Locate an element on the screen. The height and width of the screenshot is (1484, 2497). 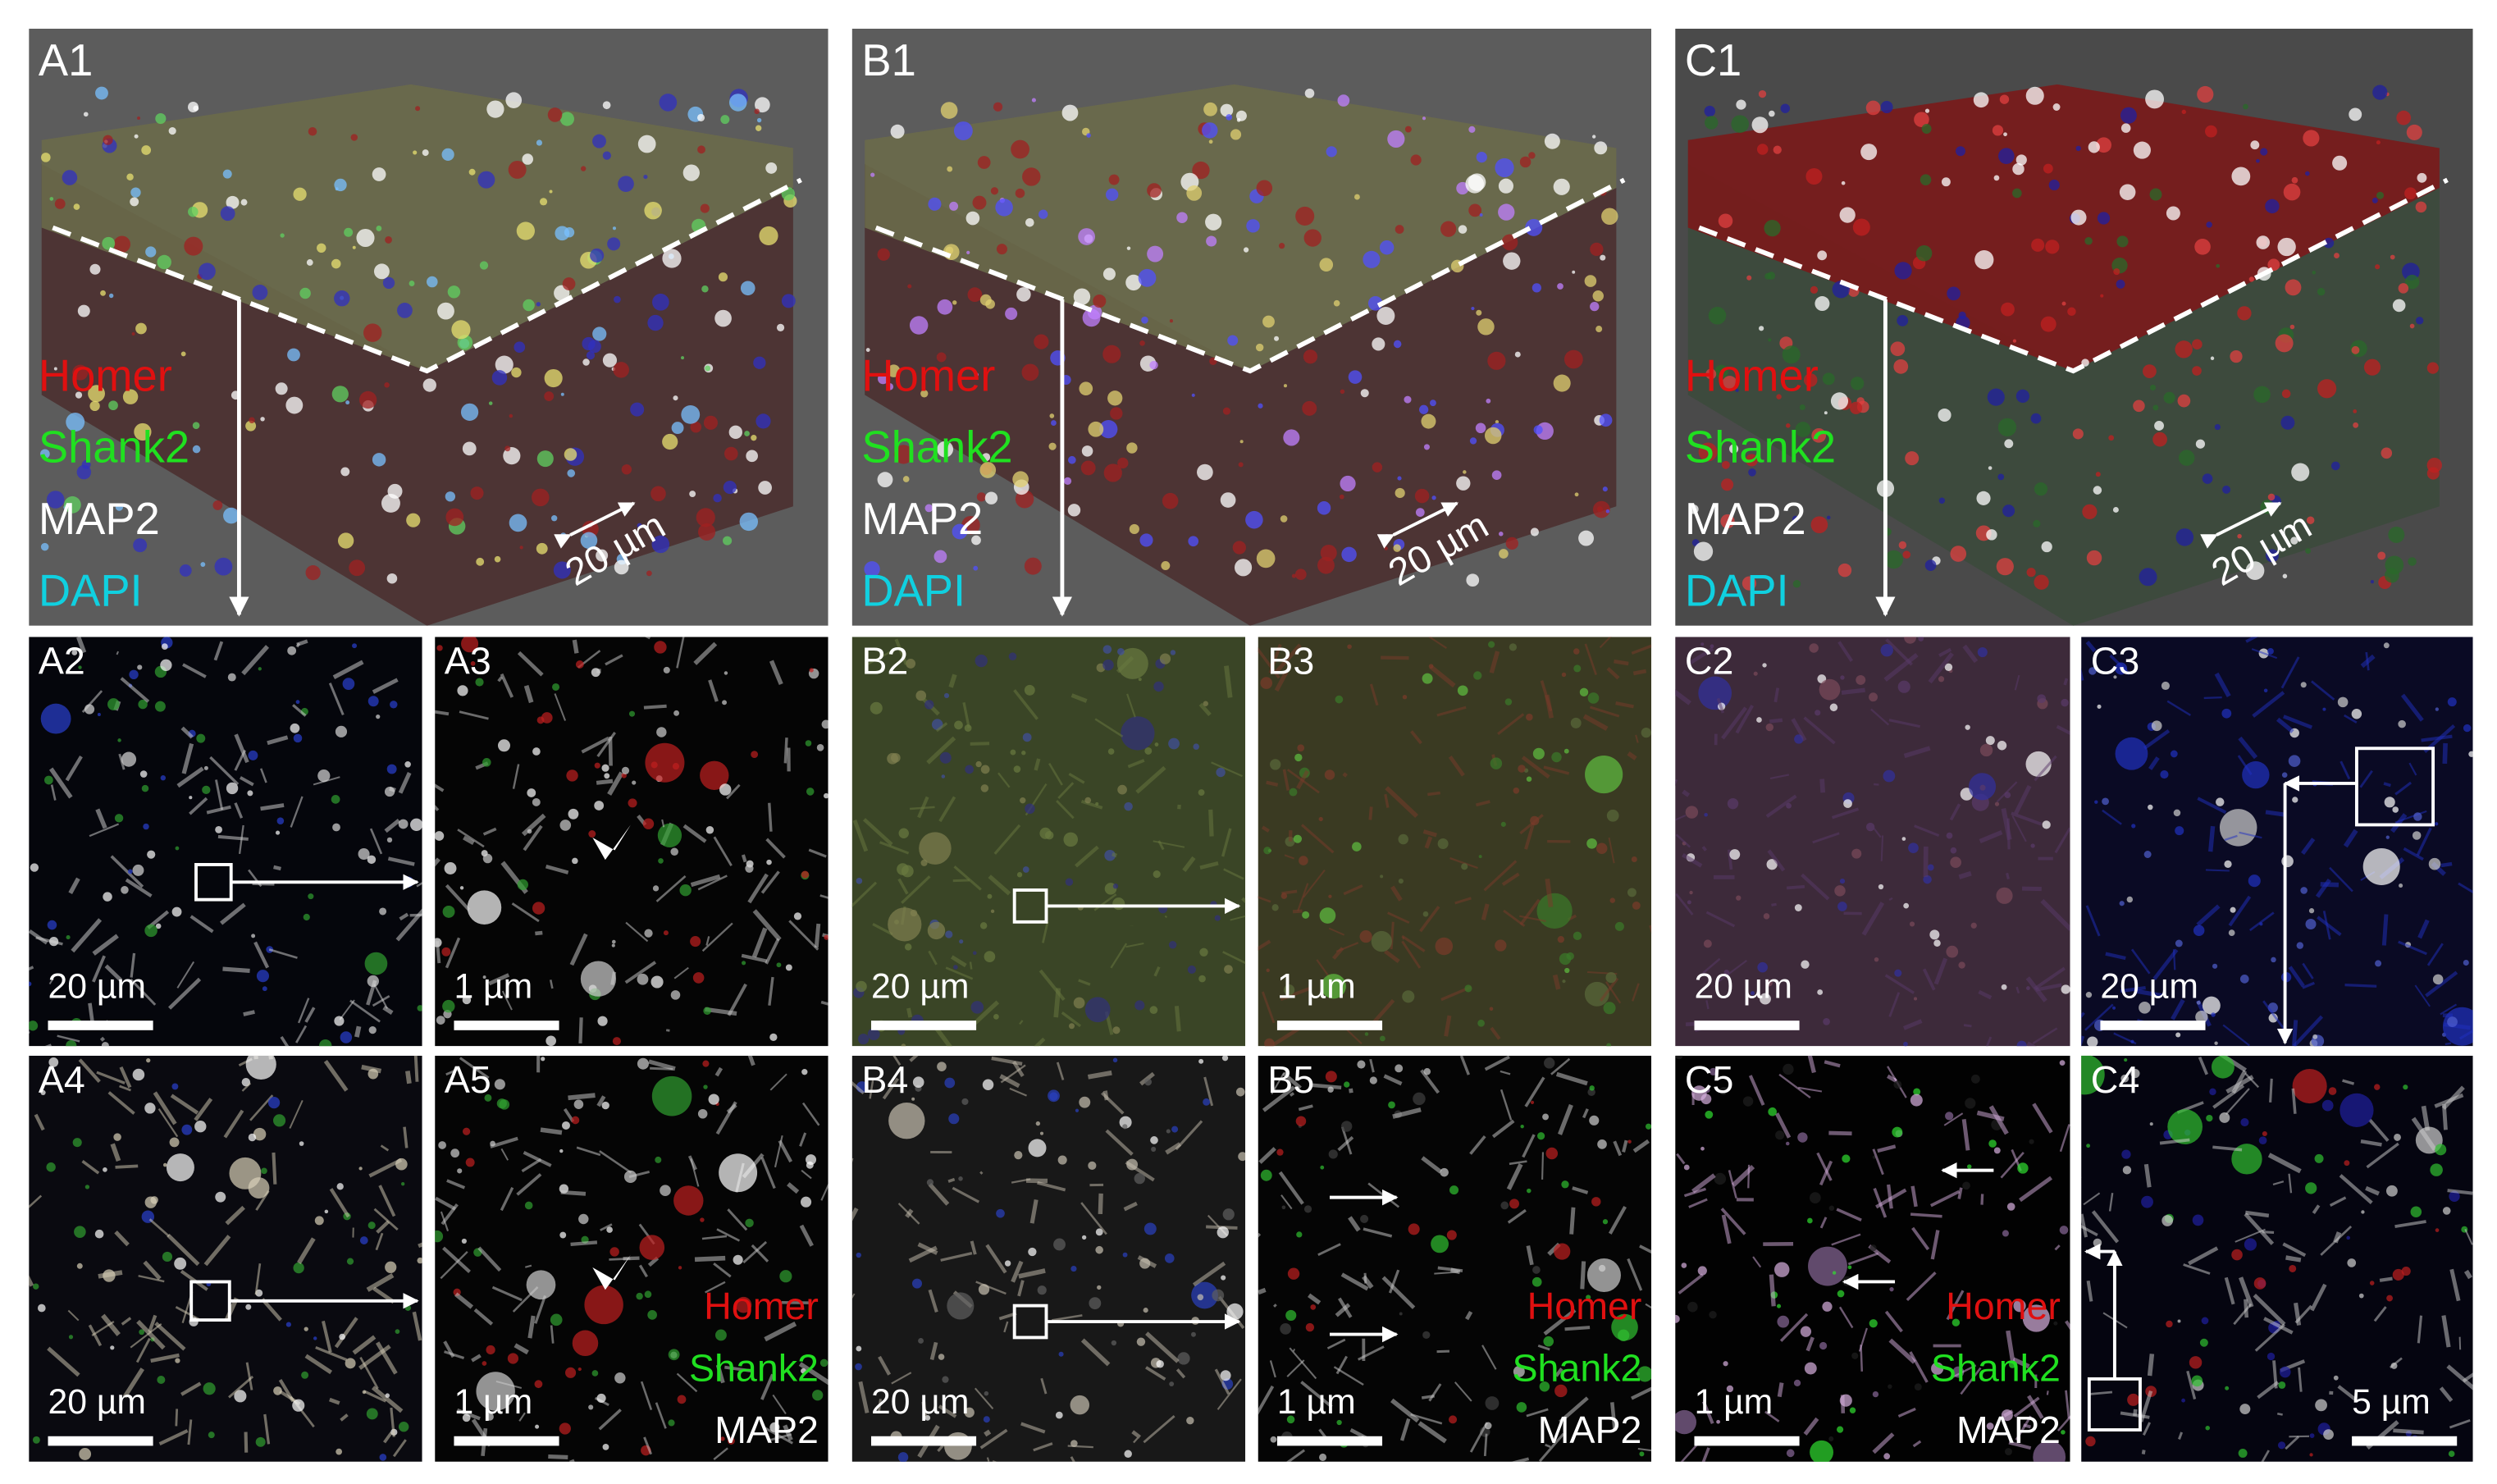
scale-bar is located at coordinates (2153, 1025).